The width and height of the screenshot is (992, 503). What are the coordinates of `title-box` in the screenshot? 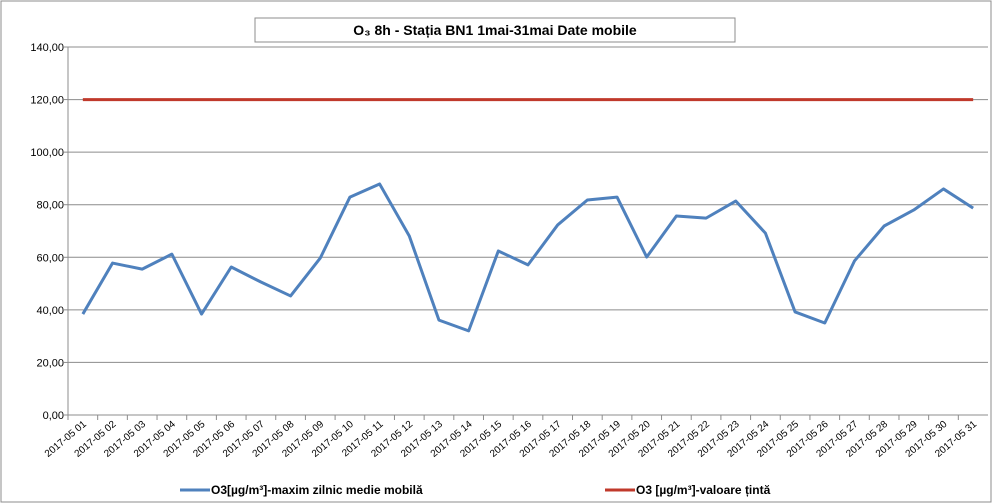 It's located at (495, 30).